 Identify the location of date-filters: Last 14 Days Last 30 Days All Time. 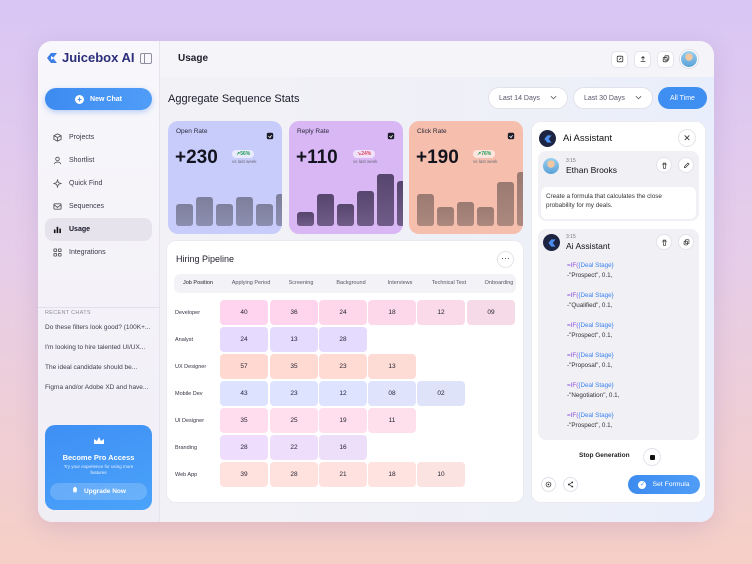
(597, 98).